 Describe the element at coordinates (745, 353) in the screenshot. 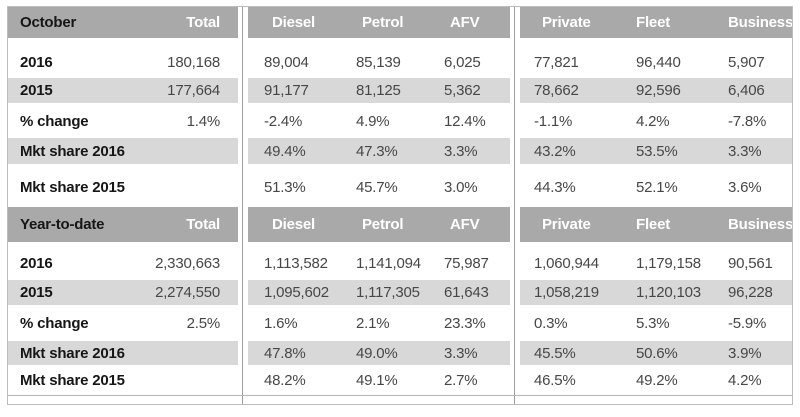

I see `cell-business: 3.9%` at that location.